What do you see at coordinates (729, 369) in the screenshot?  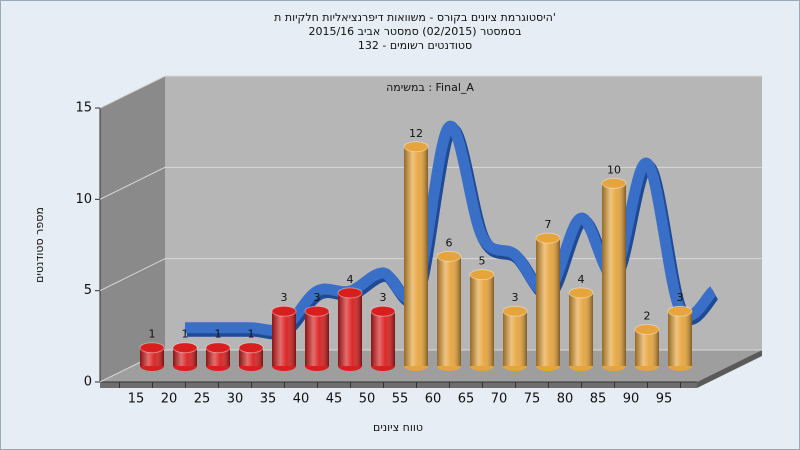 I see `floor-side` at bounding box center [729, 369].